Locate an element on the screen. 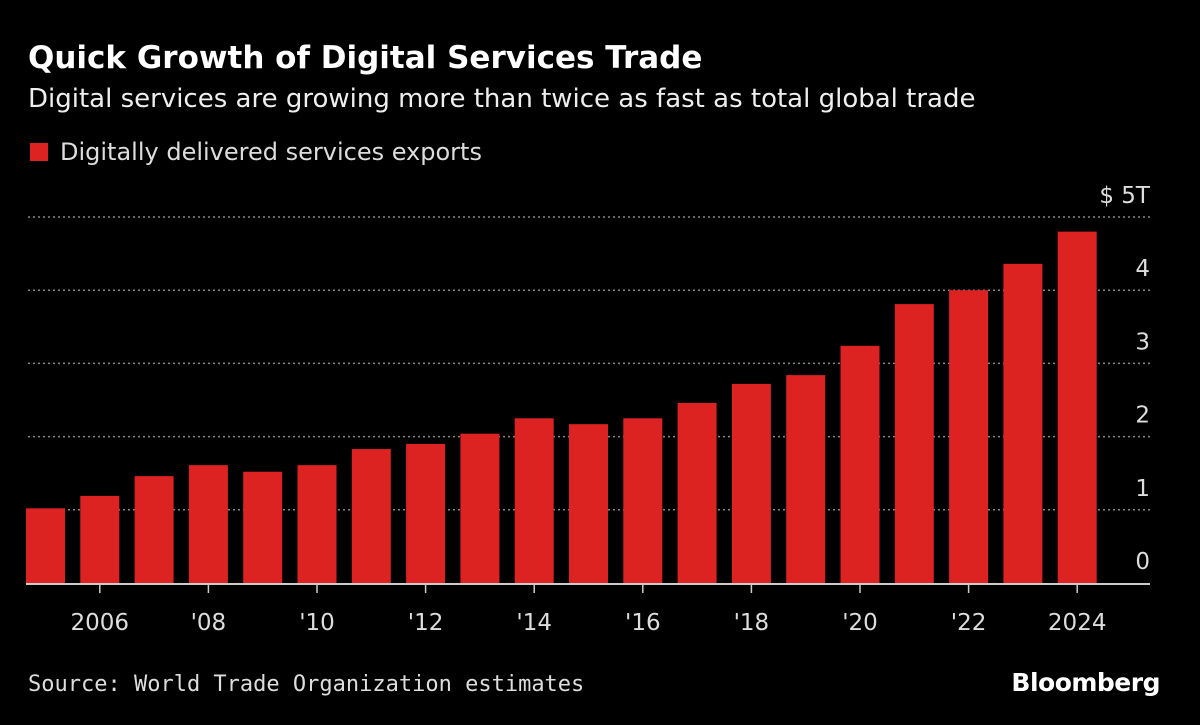 The image size is (1200, 725). x-tick-label: 2024 is located at coordinates (1077, 623).